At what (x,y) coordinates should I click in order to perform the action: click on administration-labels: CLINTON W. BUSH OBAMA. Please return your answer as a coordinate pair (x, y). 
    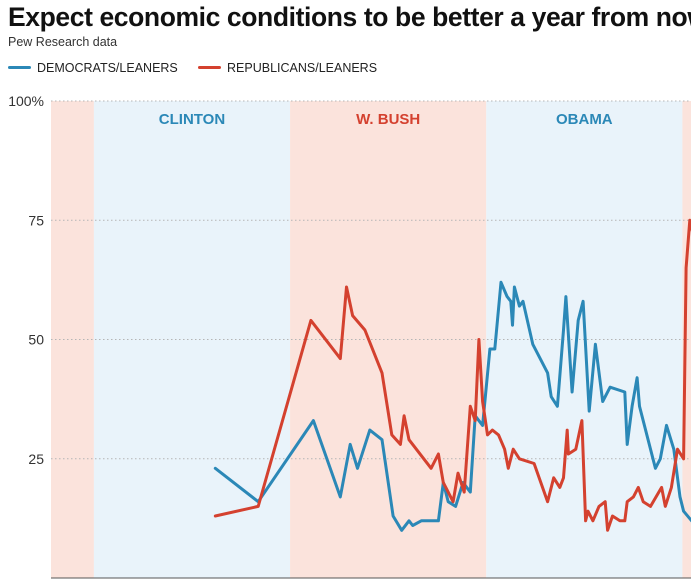
    Looking at the image, I should click on (386, 119).